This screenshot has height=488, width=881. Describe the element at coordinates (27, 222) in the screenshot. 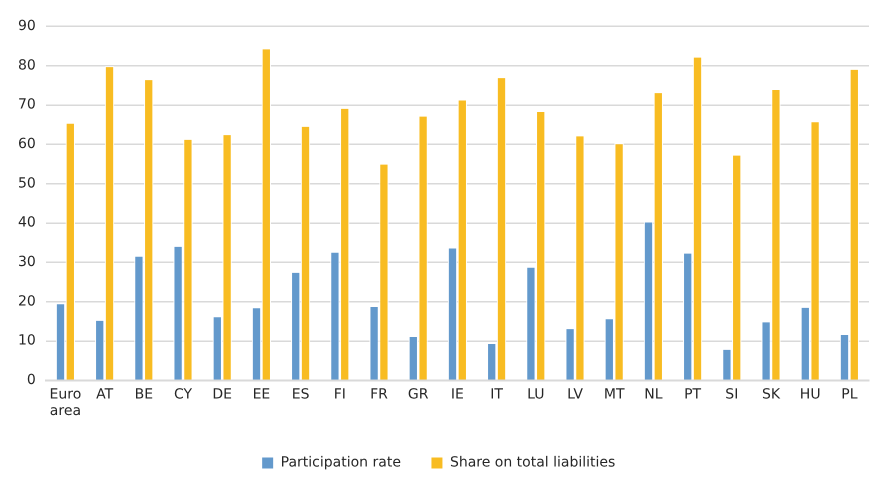

I see `y-tick-label: 40` at that location.